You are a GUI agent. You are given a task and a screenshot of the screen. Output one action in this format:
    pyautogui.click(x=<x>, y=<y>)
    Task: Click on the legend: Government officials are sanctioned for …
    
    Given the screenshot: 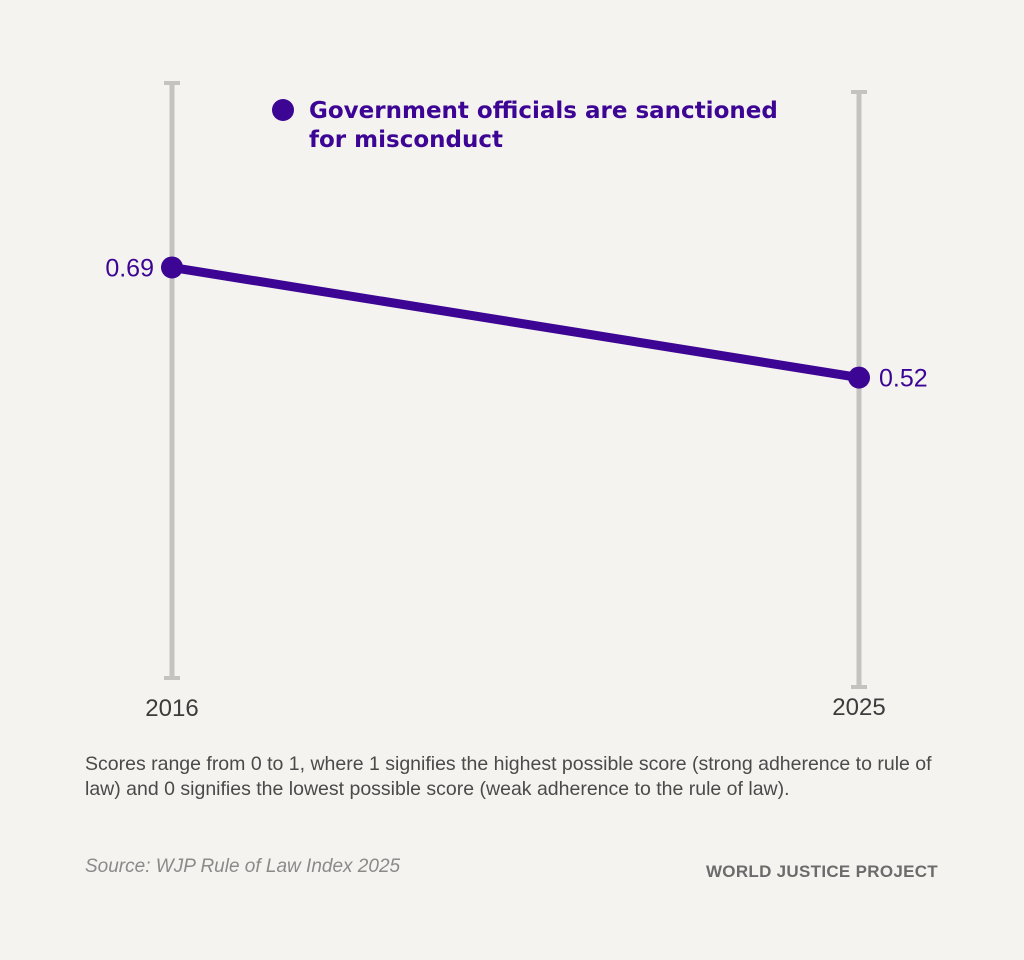 What is the action you would take?
    pyautogui.click(x=525, y=125)
    